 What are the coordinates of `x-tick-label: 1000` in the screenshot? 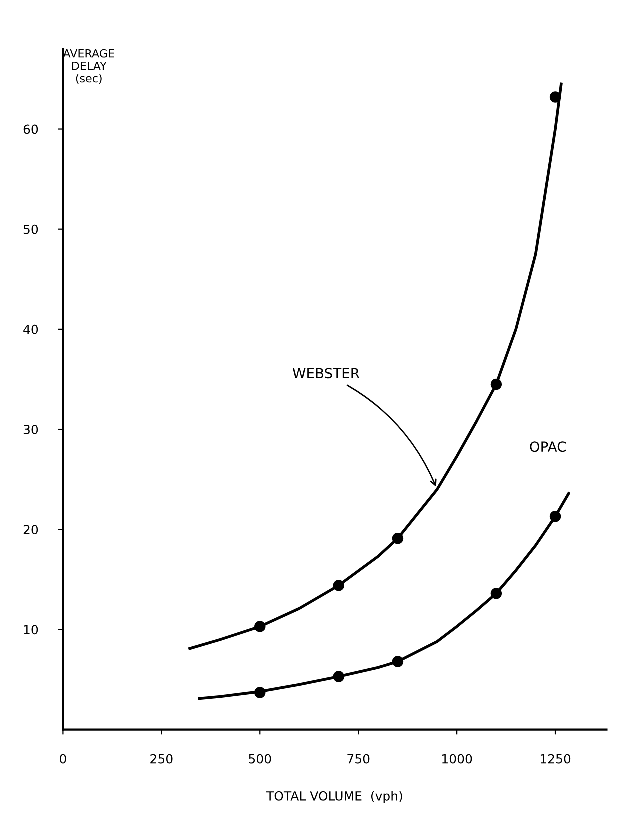 It's located at (457, 759).